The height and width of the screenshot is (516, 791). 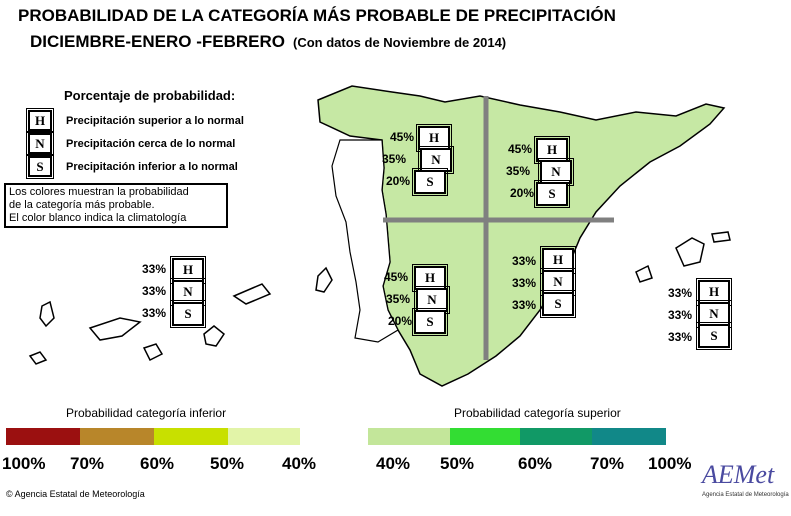 What do you see at coordinates (150, 95) in the screenshot?
I see `legend-title: Porcentaje de probabilidad:` at bounding box center [150, 95].